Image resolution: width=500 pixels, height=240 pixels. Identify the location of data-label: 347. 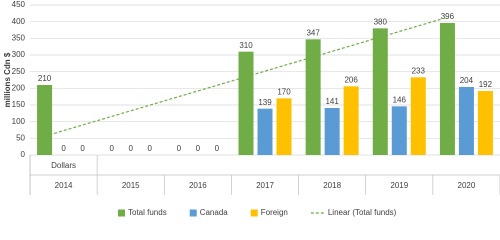
(313, 32).